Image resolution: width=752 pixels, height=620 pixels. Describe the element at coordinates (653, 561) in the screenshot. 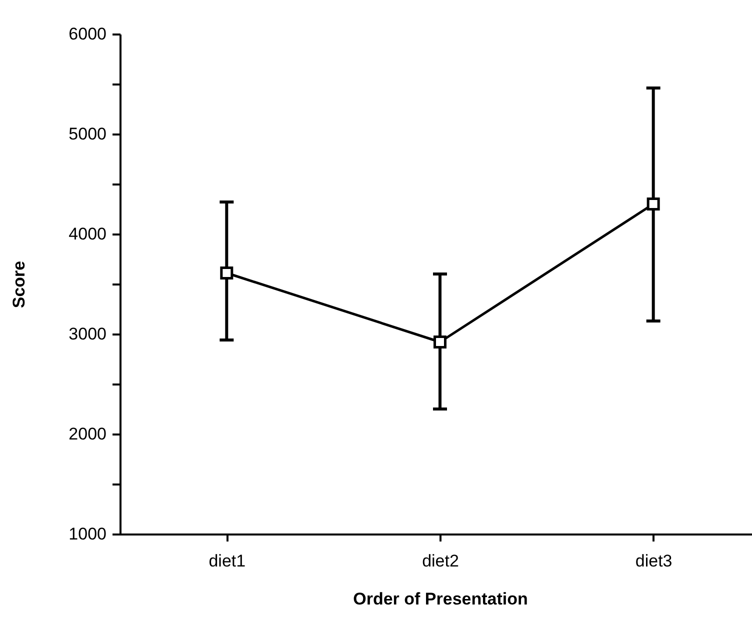

I see `x-tick-label: diet3` at that location.